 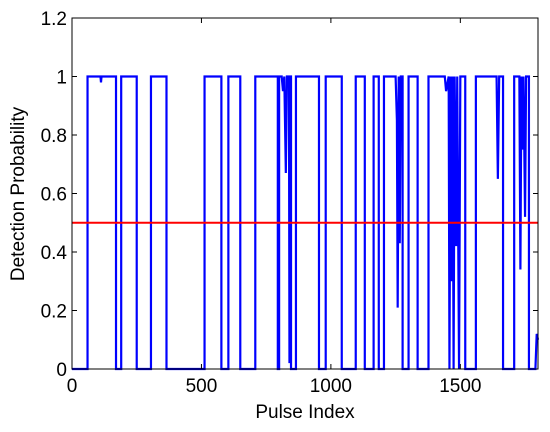 I want to click on y-tick-label: 0, so click(x=61, y=370).